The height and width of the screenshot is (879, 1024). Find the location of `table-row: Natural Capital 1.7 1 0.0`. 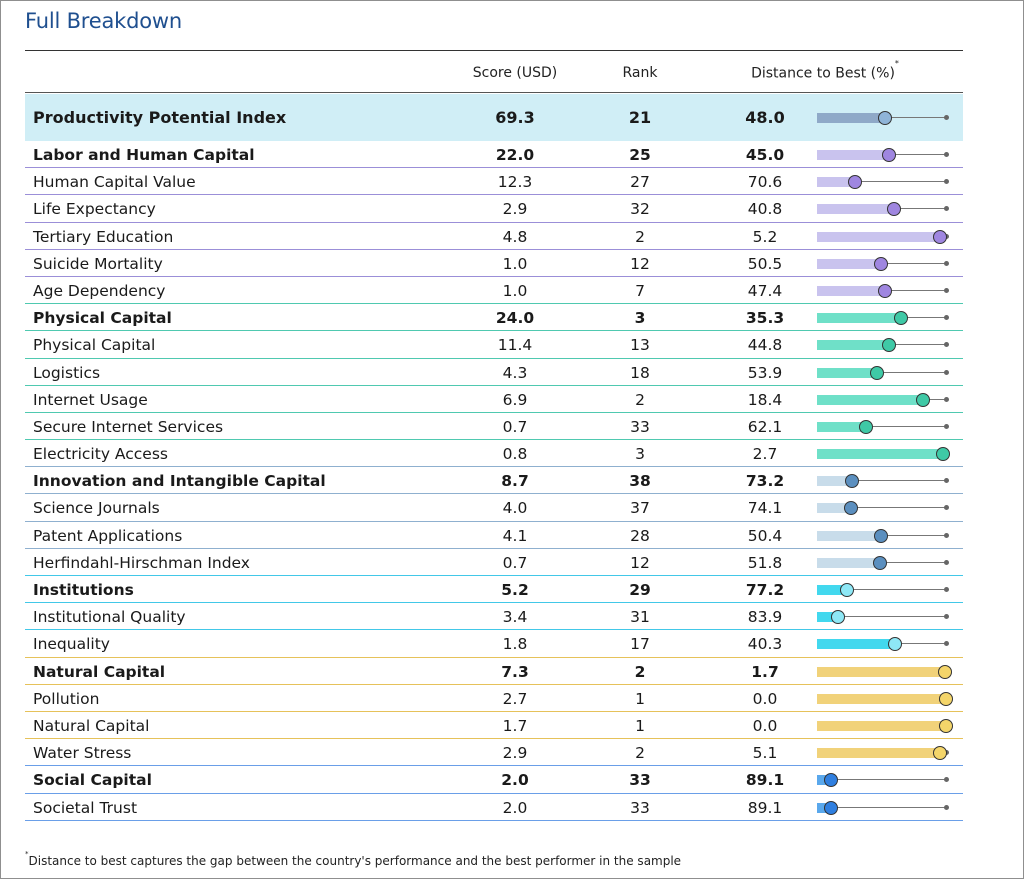

table-row: Natural Capital 1.7 1 0.0 is located at coordinates (494, 726).